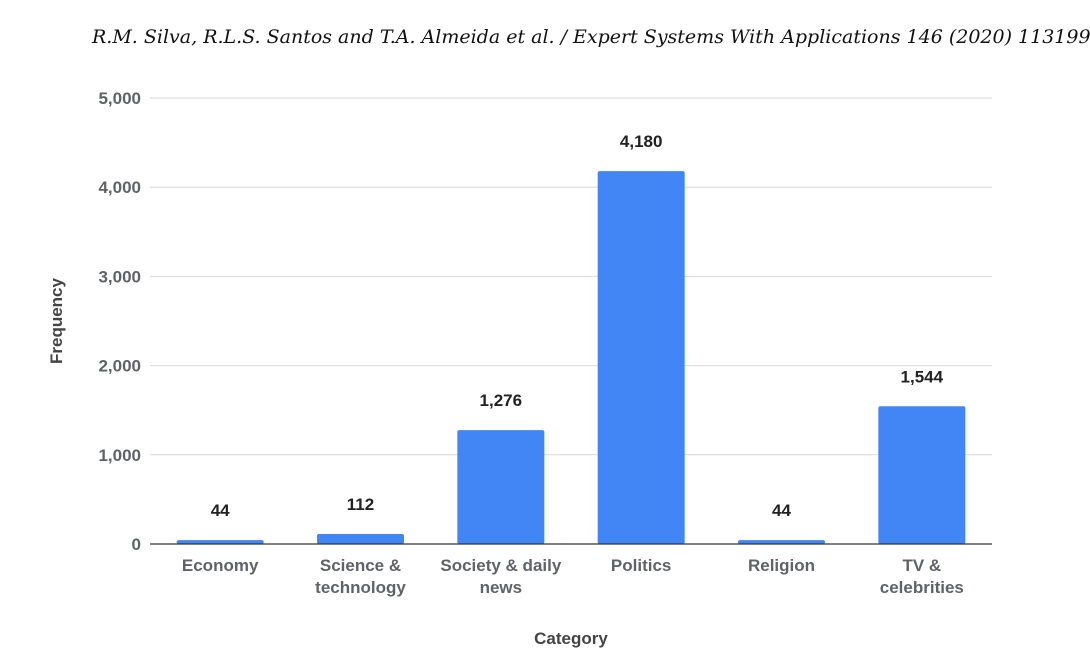  I want to click on x-tick-label: Politics, so click(641, 565).